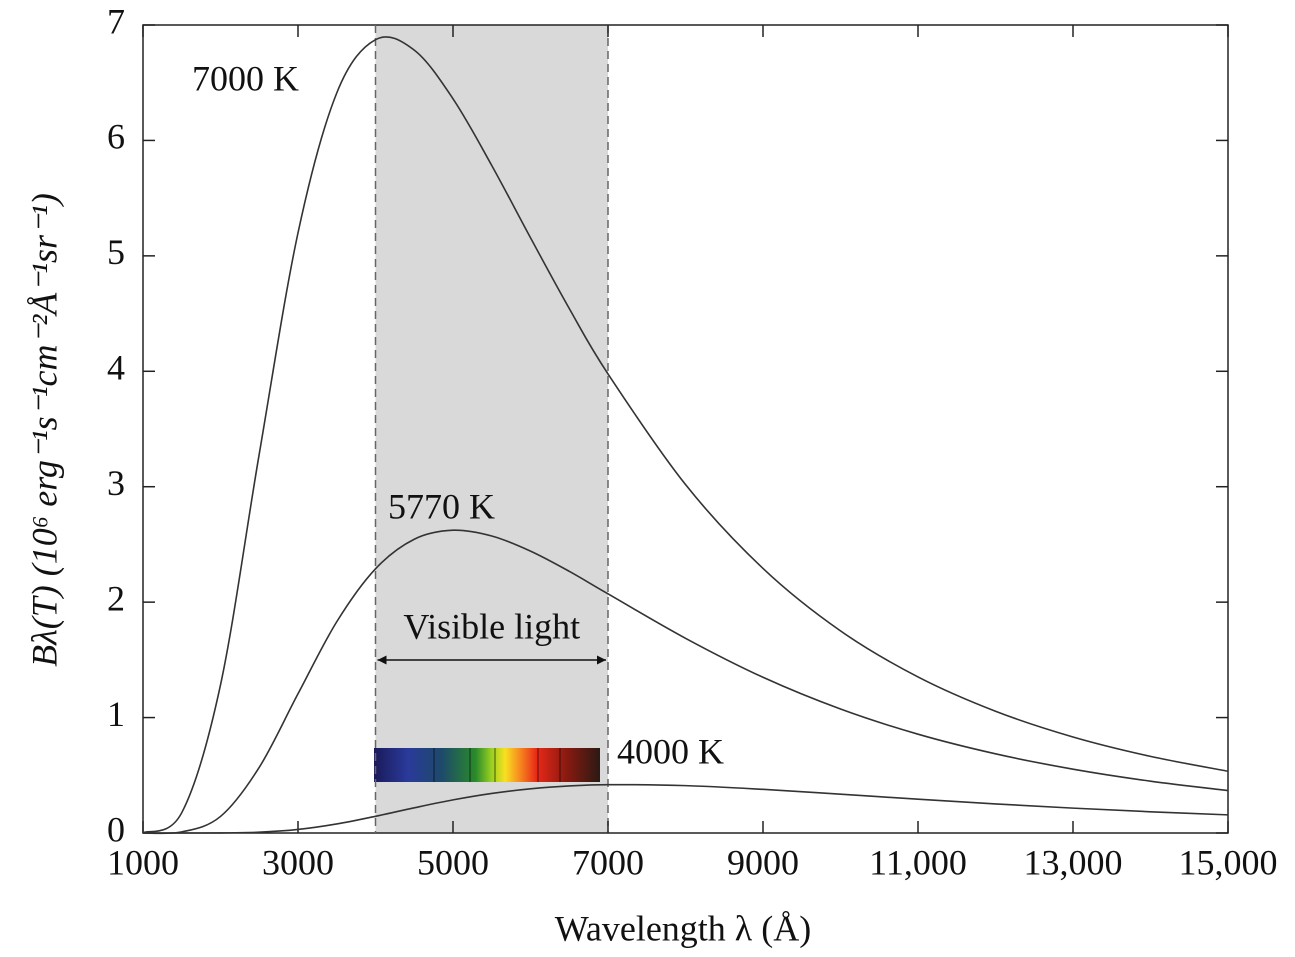 This screenshot has width=1295, height=957. I want to click on x-tick-label: 5000, so click(453, 862).